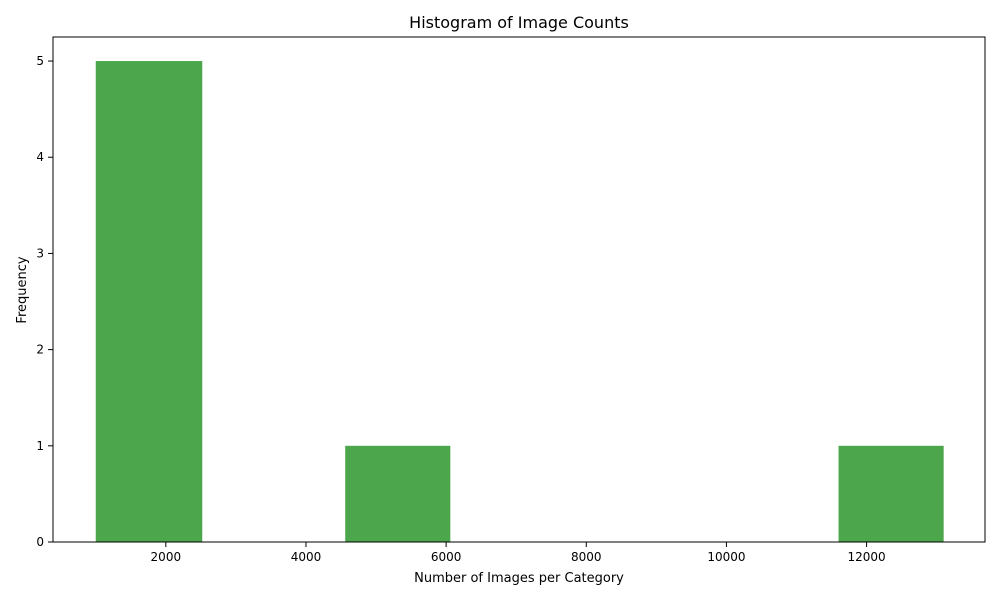 The height and width of the screenshot is (604, 1000). I want to click on x-tick-label: 4000, so click(306, 557).